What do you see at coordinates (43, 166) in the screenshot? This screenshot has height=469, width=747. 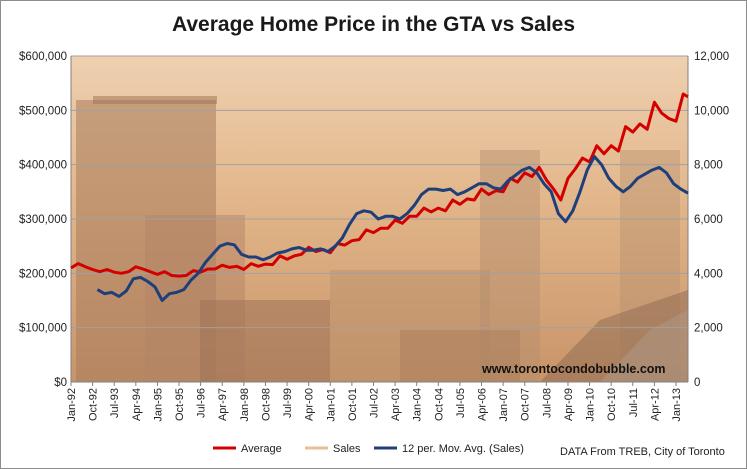 I see `y-left-tick-label: $400,000` at bounding box center [43, 166].